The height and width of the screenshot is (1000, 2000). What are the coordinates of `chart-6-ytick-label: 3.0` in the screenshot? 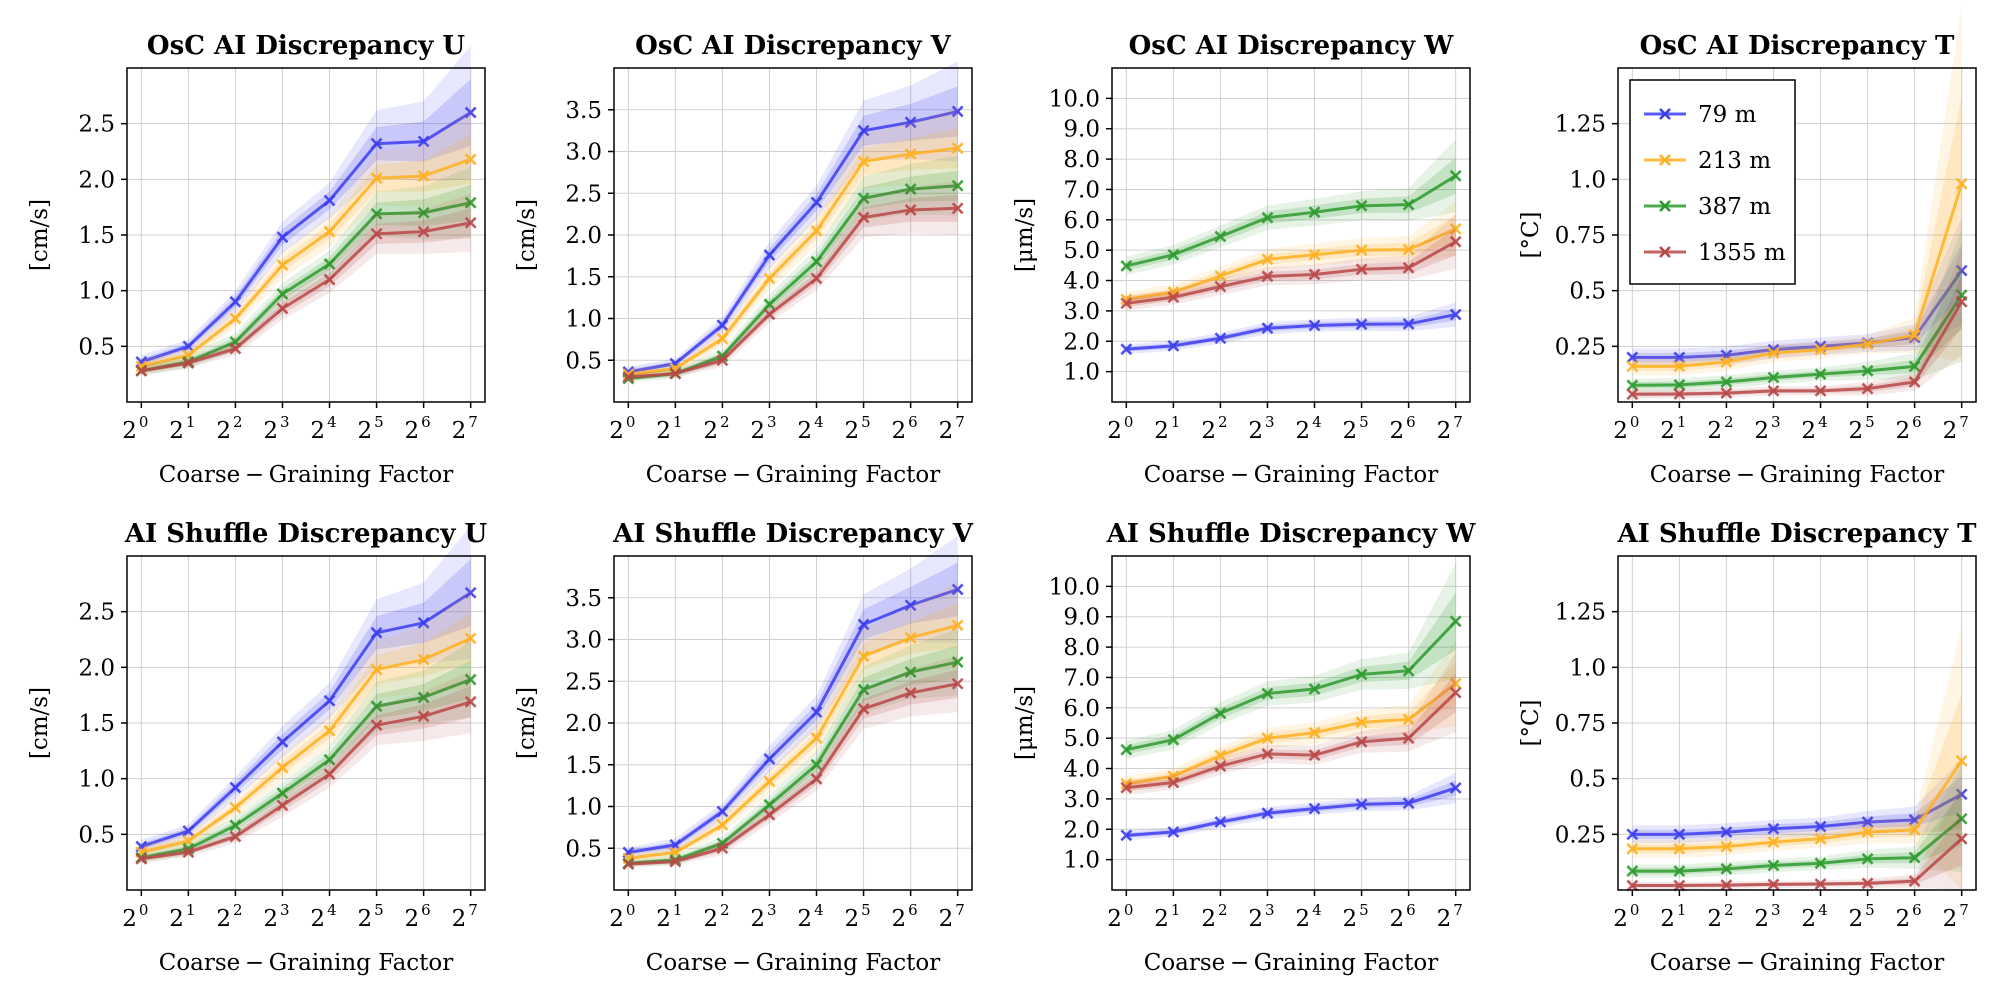 It's located at (583, 641).